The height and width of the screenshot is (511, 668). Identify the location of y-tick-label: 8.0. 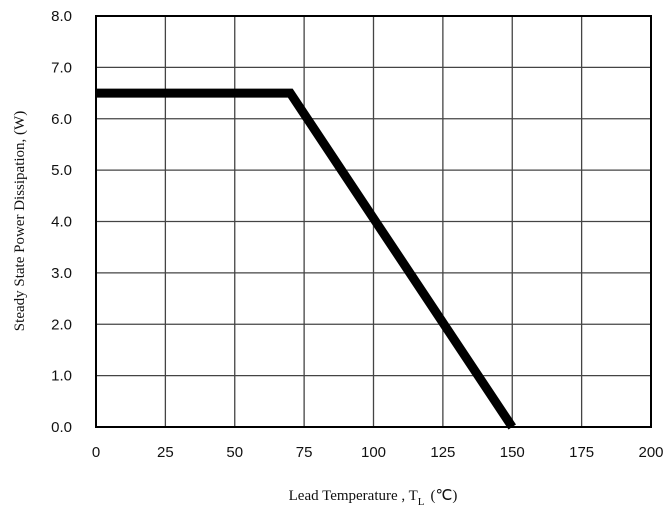
(61, 16).